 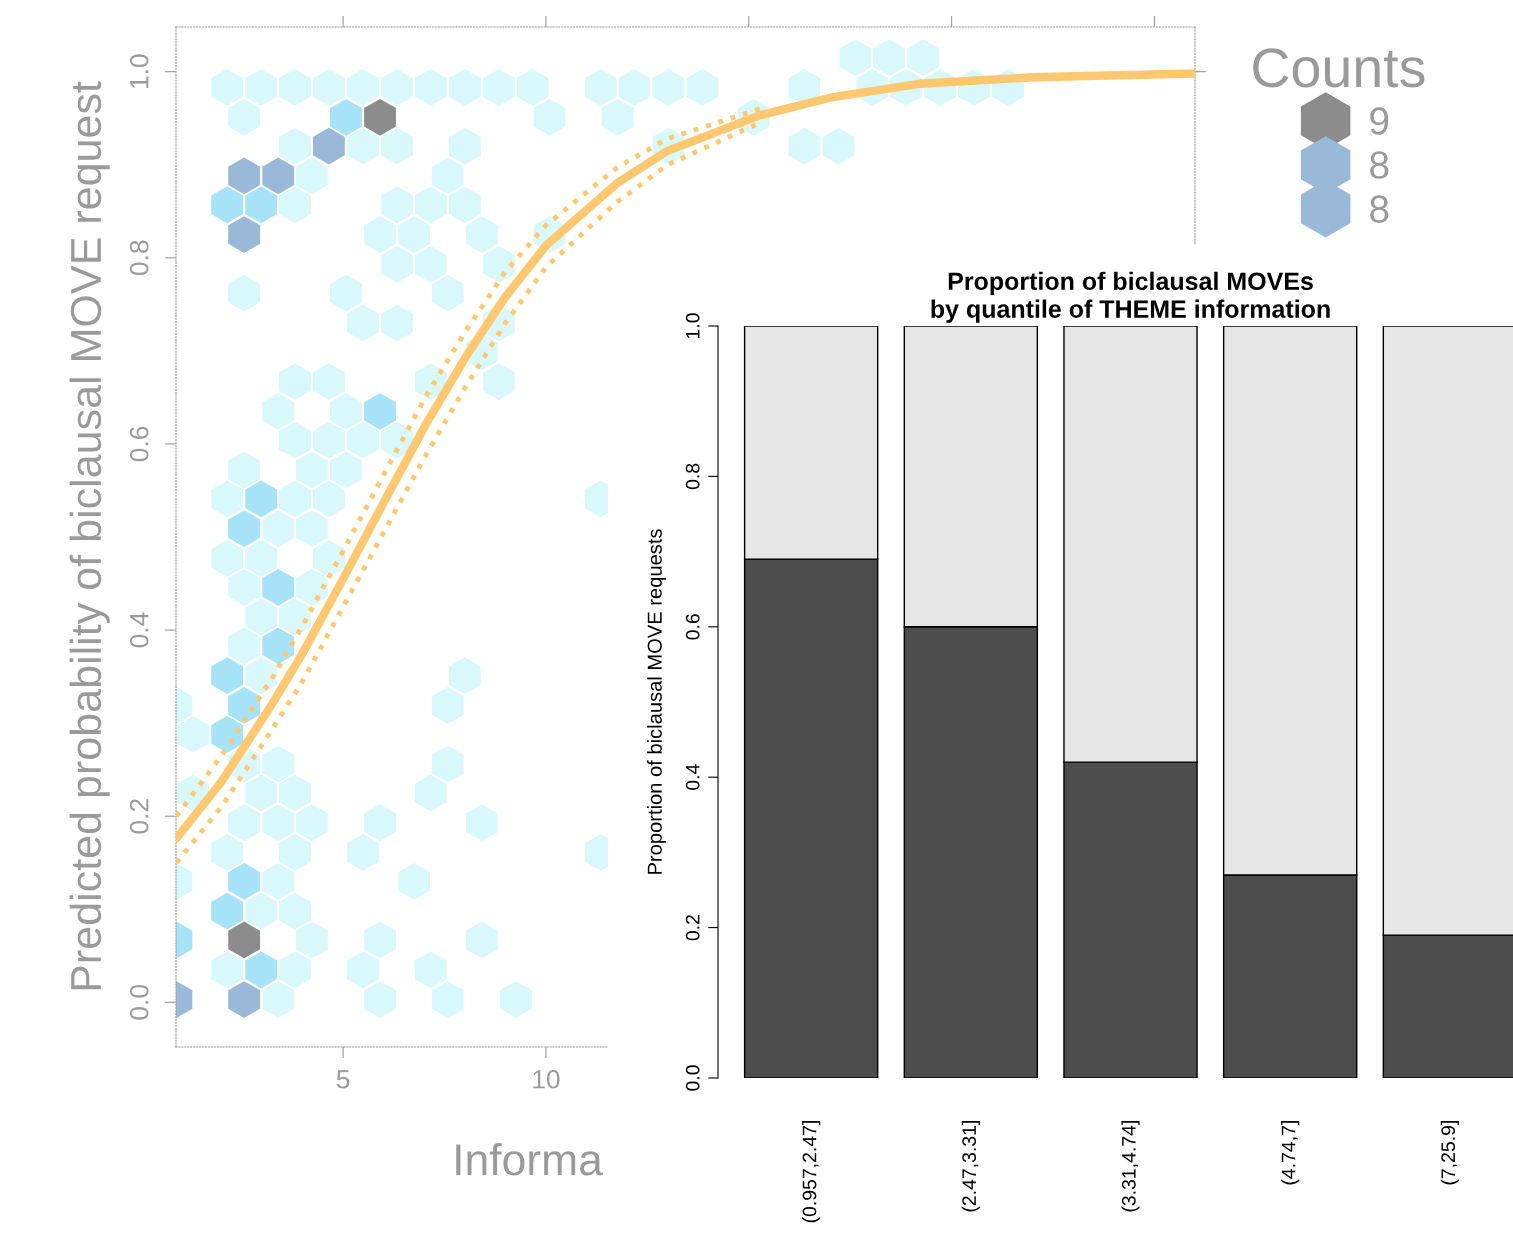 What do you see at coordinates (1379, 121) in the screenshot?
I see `legend-label: 9` at bounding box center [1379, 121].